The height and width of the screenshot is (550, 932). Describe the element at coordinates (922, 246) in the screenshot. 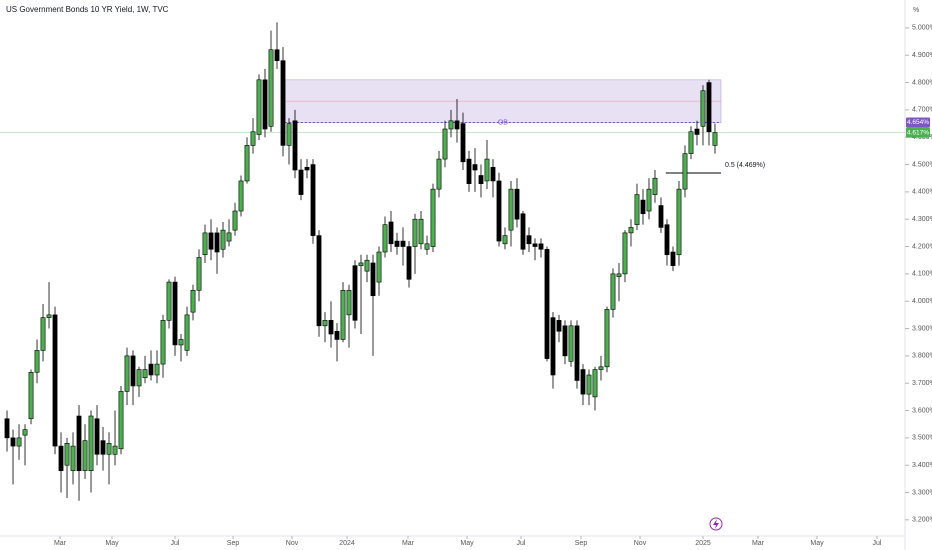

I see `y-tick-label: 4.200%` at that location.